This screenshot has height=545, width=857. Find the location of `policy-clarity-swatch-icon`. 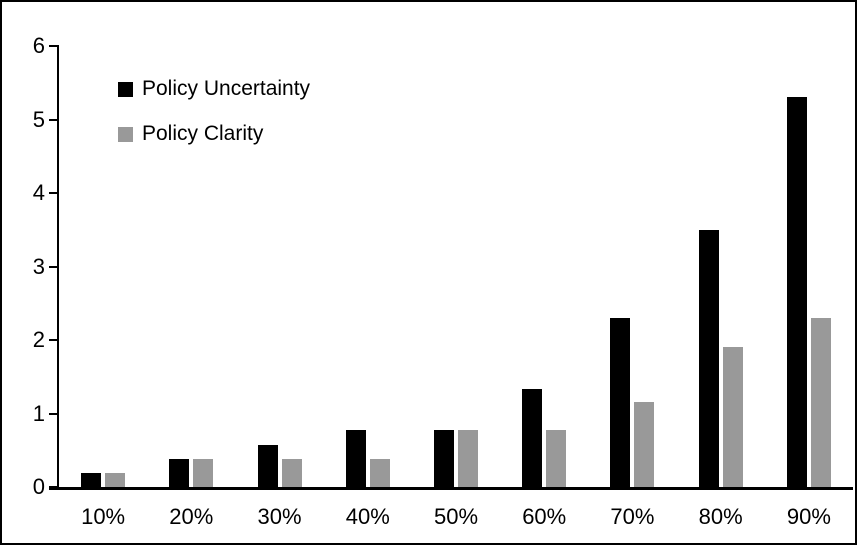

policy-clarity-swatch-icon is located at coordinates (125, 134).